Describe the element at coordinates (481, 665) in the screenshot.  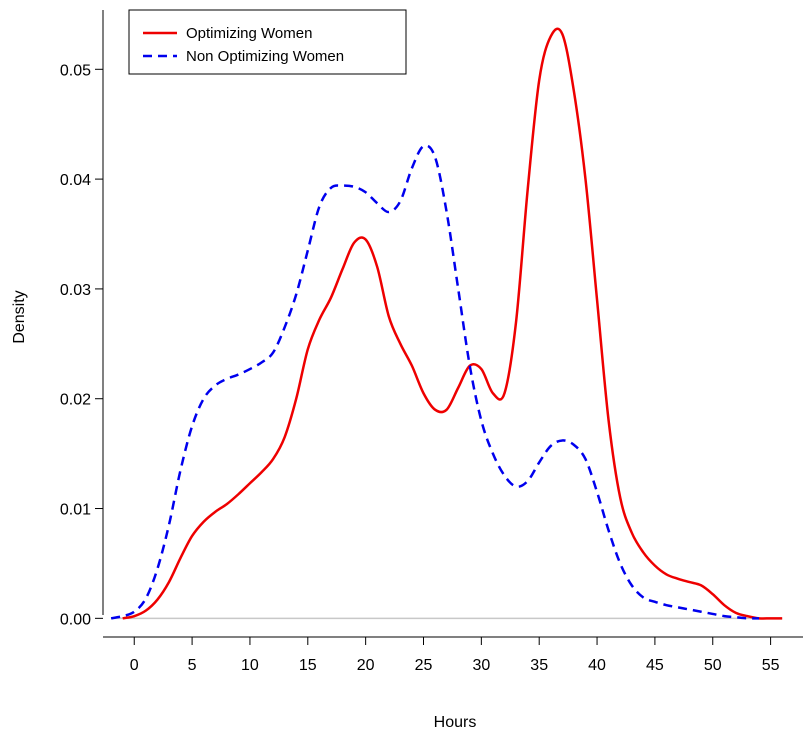
I see `x-tick-label: 30` at that location.